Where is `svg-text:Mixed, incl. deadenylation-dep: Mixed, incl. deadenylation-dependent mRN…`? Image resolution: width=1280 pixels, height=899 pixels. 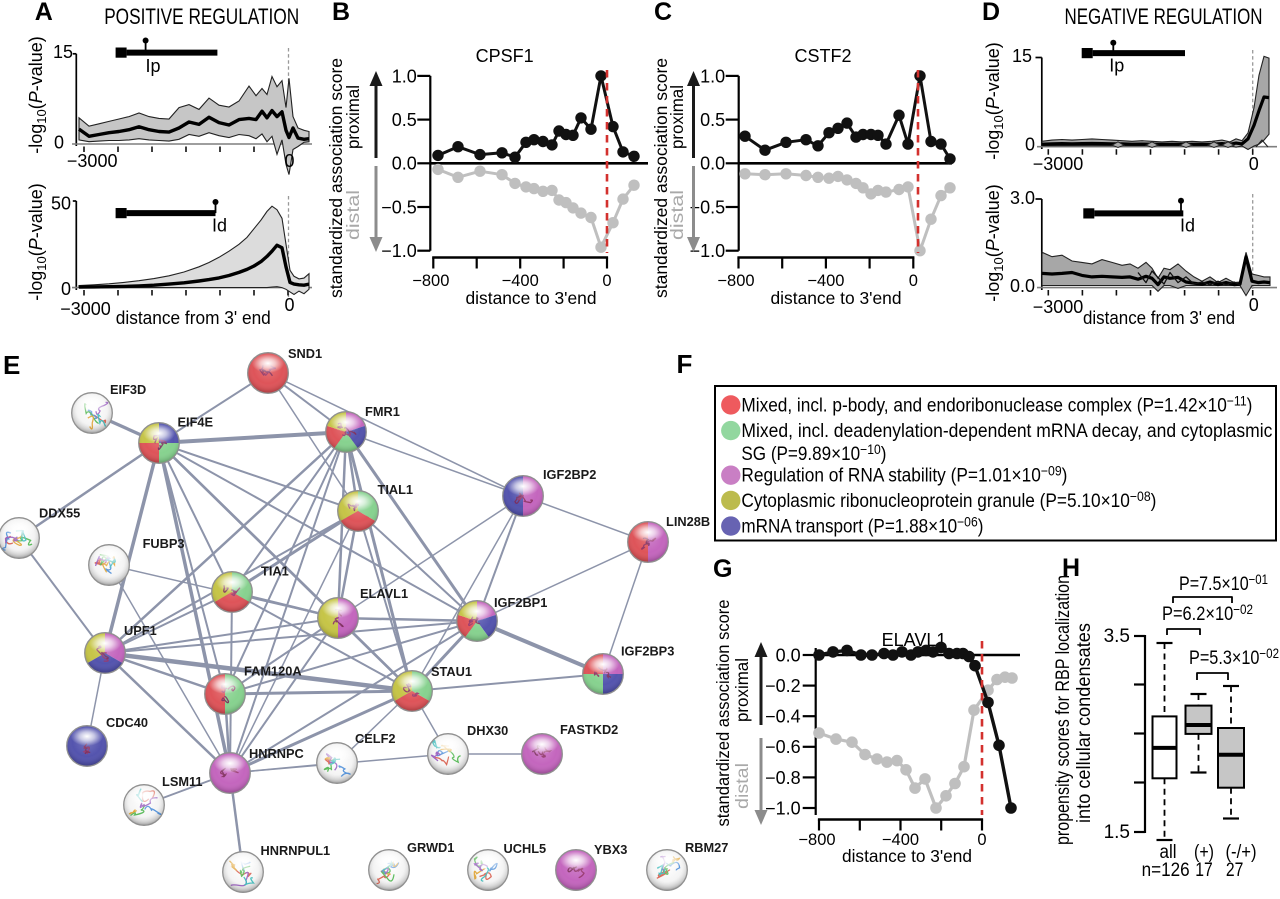
svg-text:Mixed, incl. deadenylation-dep: Mixed, incl. deadenylation-dependent mRN… is located at coordinates (1006, 431).